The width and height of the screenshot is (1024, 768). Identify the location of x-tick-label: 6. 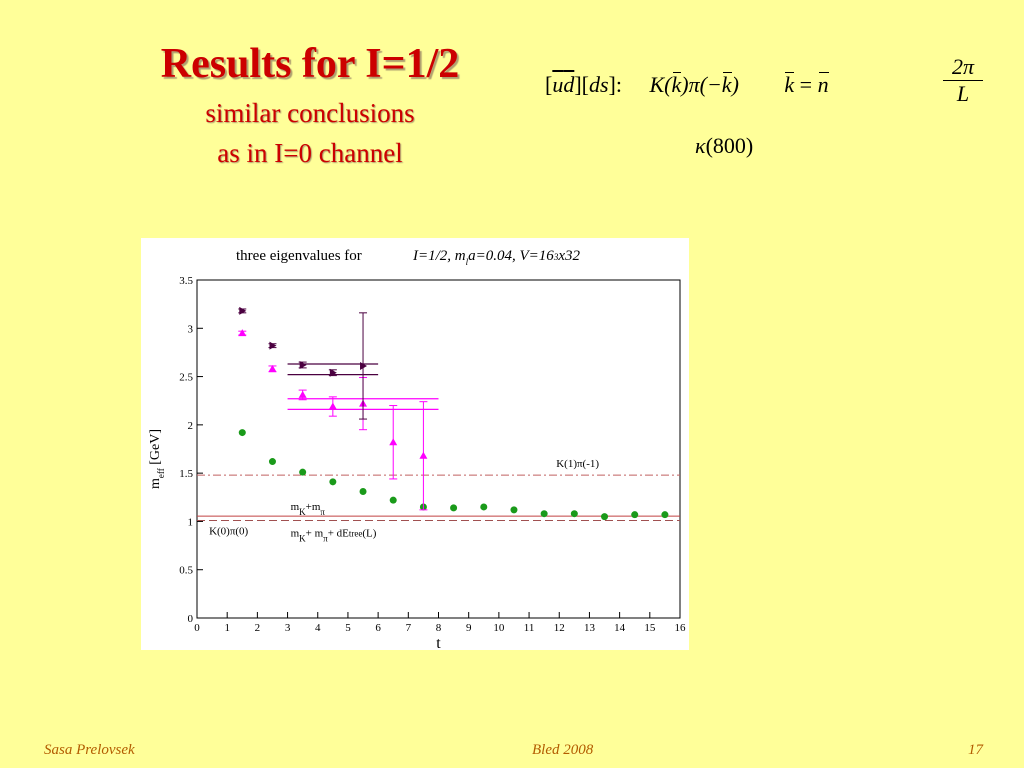
(378, 628).